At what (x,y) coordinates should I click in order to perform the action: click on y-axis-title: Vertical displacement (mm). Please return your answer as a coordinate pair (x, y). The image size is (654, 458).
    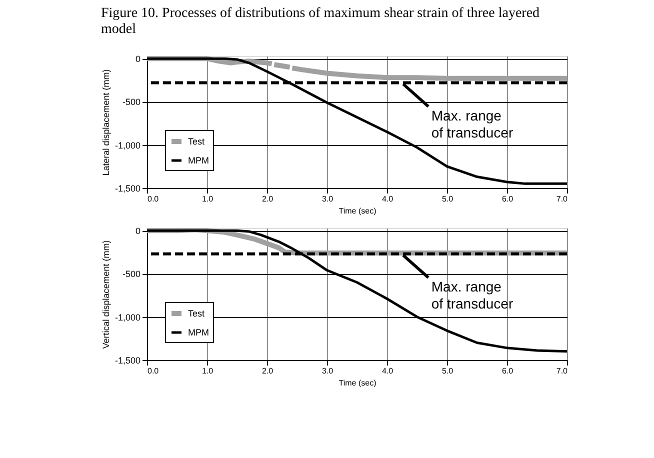
    Looking at the image, I should click on (105, 294).